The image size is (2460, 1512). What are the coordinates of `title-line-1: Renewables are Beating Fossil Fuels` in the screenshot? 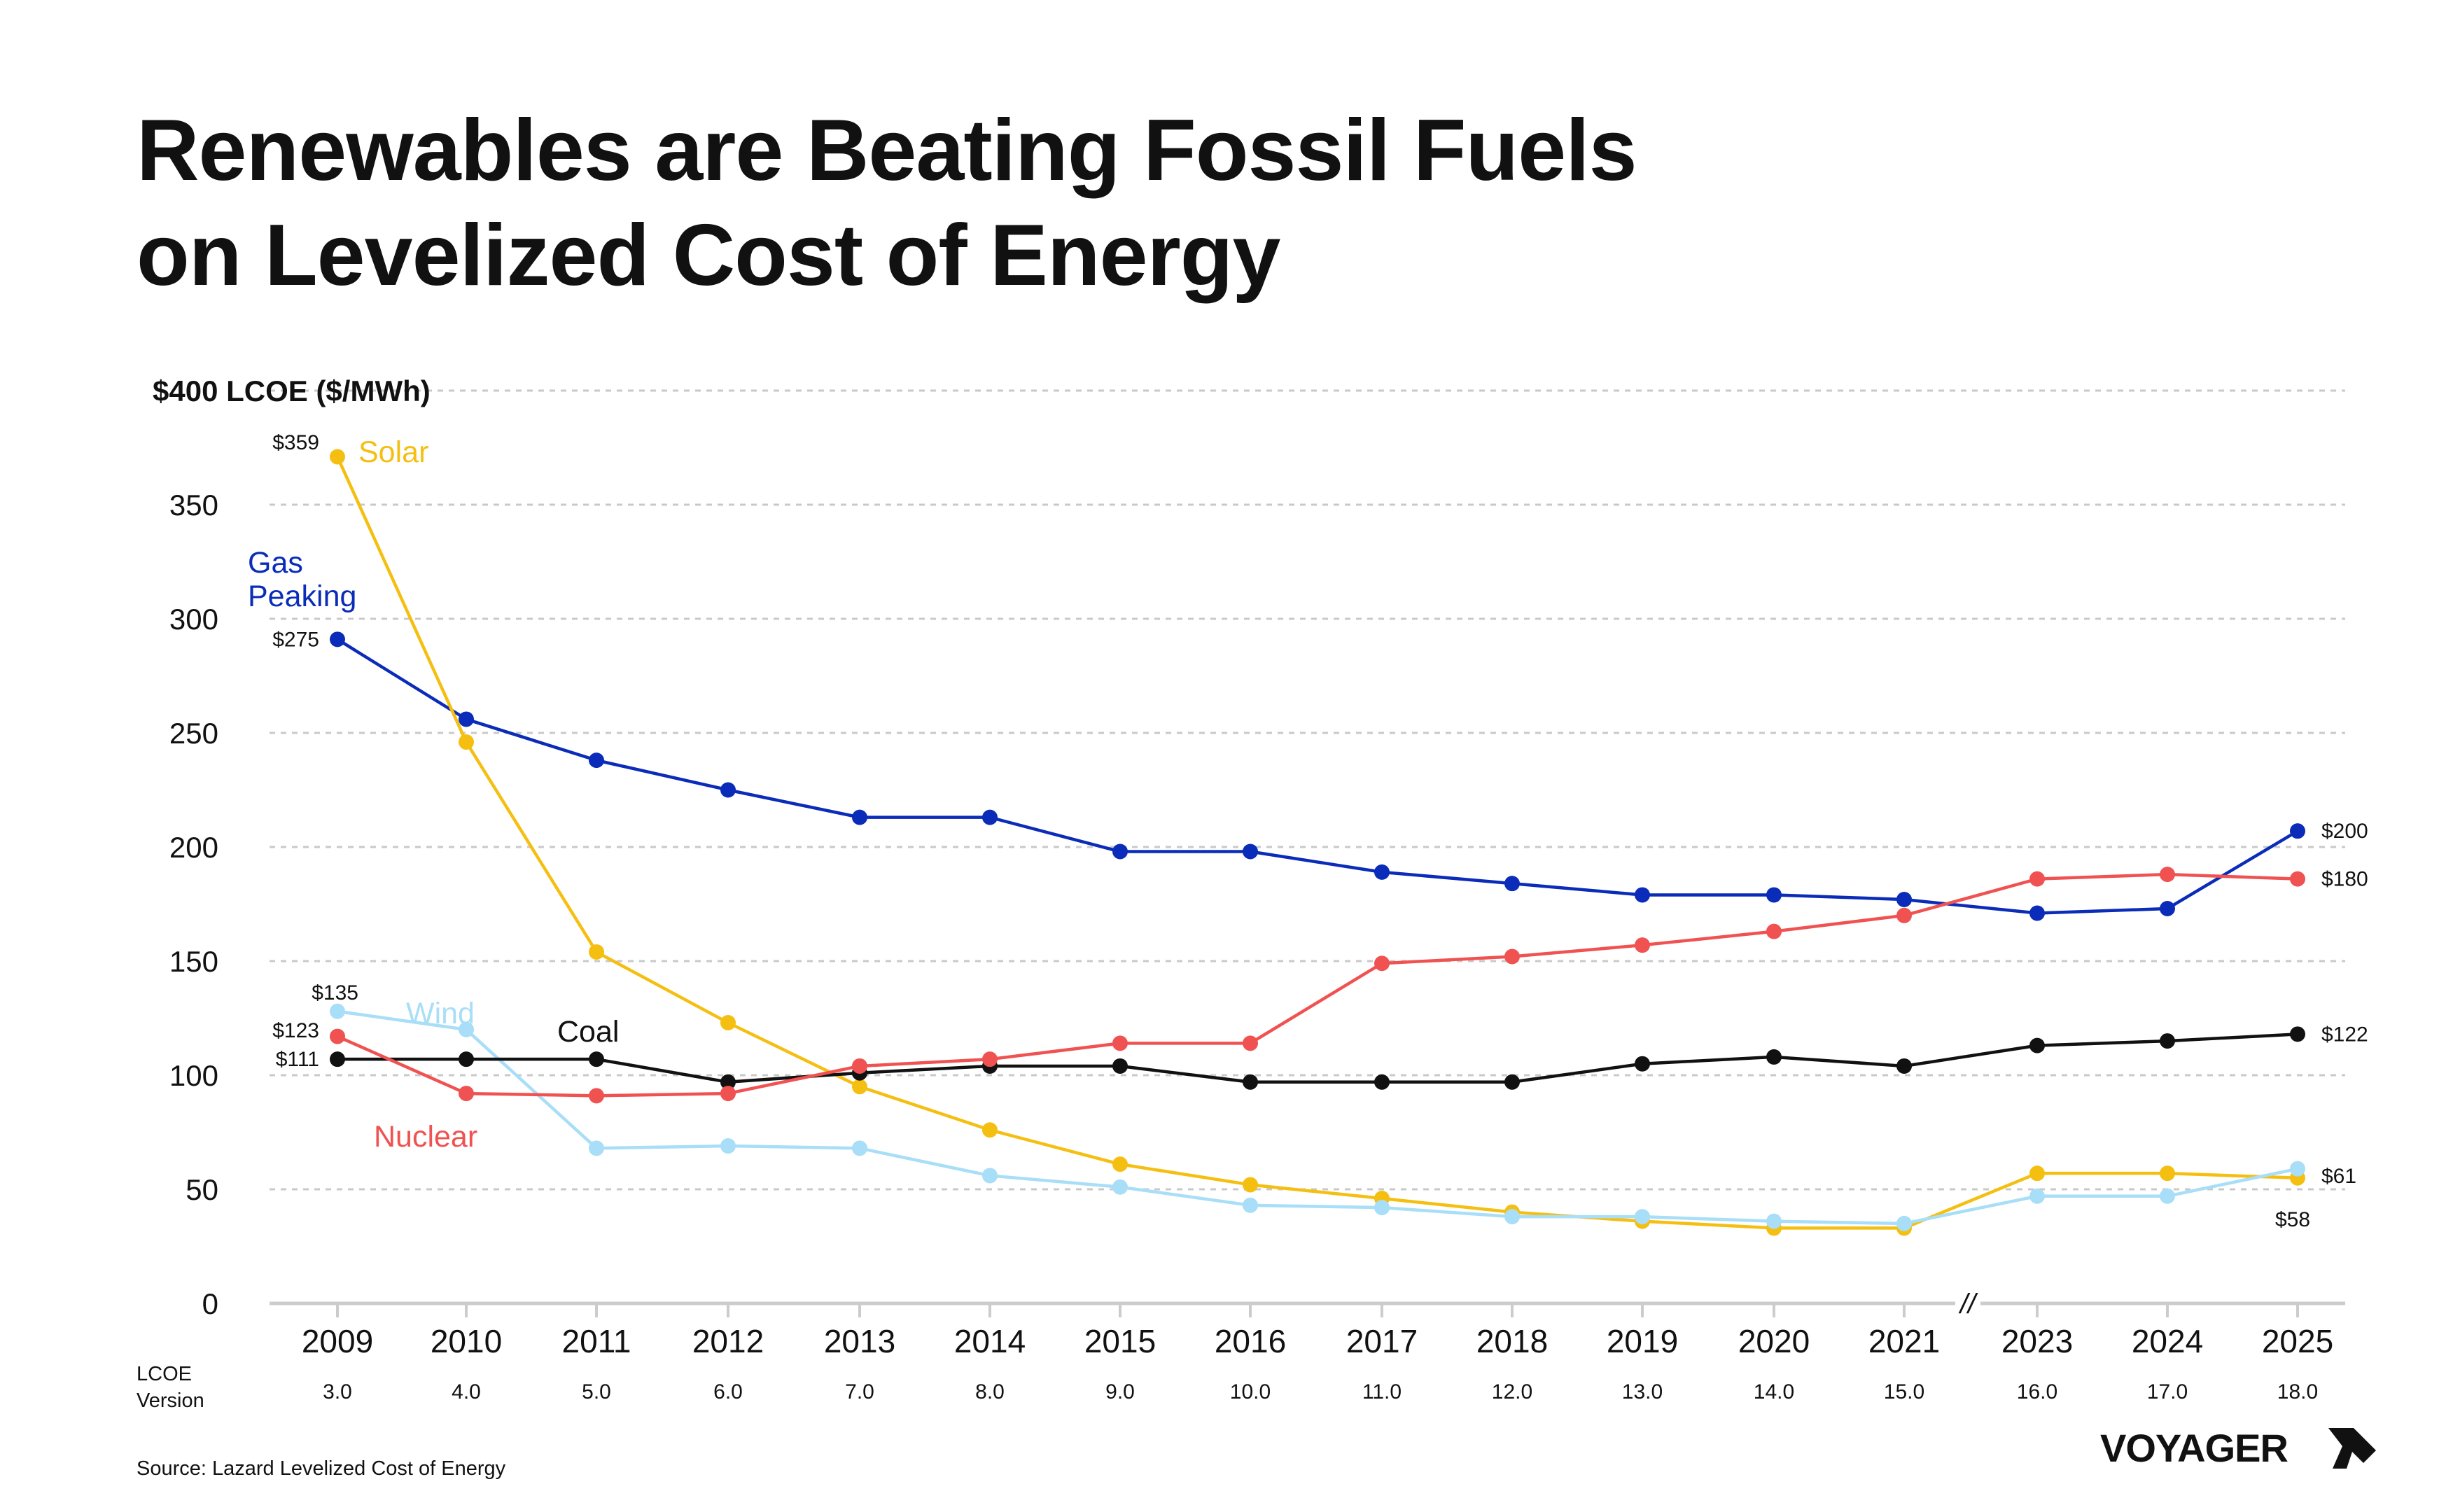 It's located at (887, 150).